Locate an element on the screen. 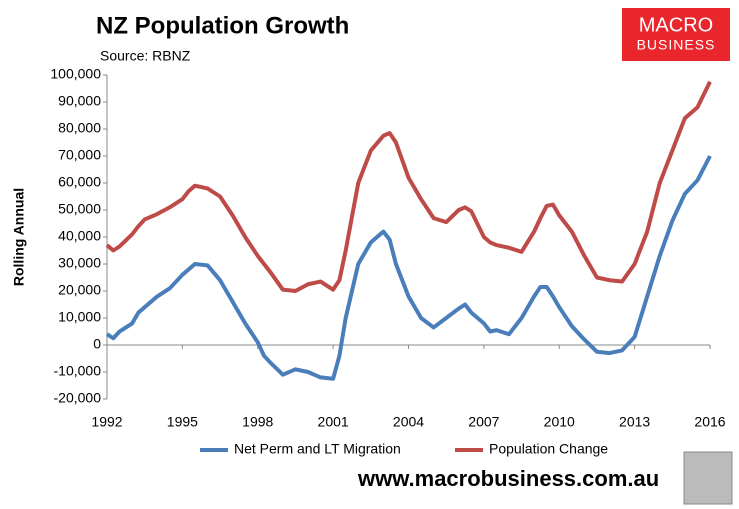  x-tick-label: 2004 is located at coordinates (408, 422).